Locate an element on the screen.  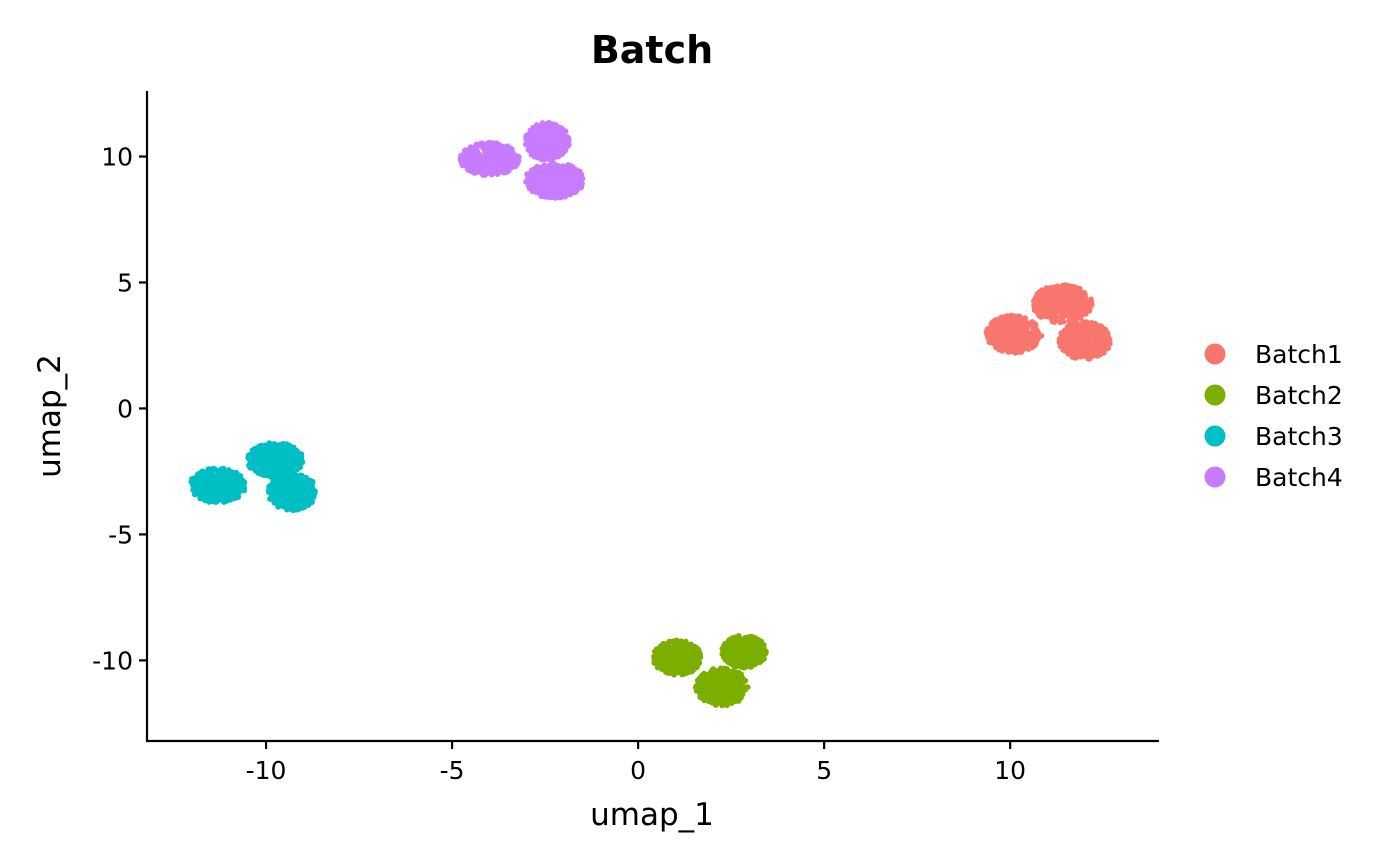
series-Batch3 is located at coordinates (253, 476).